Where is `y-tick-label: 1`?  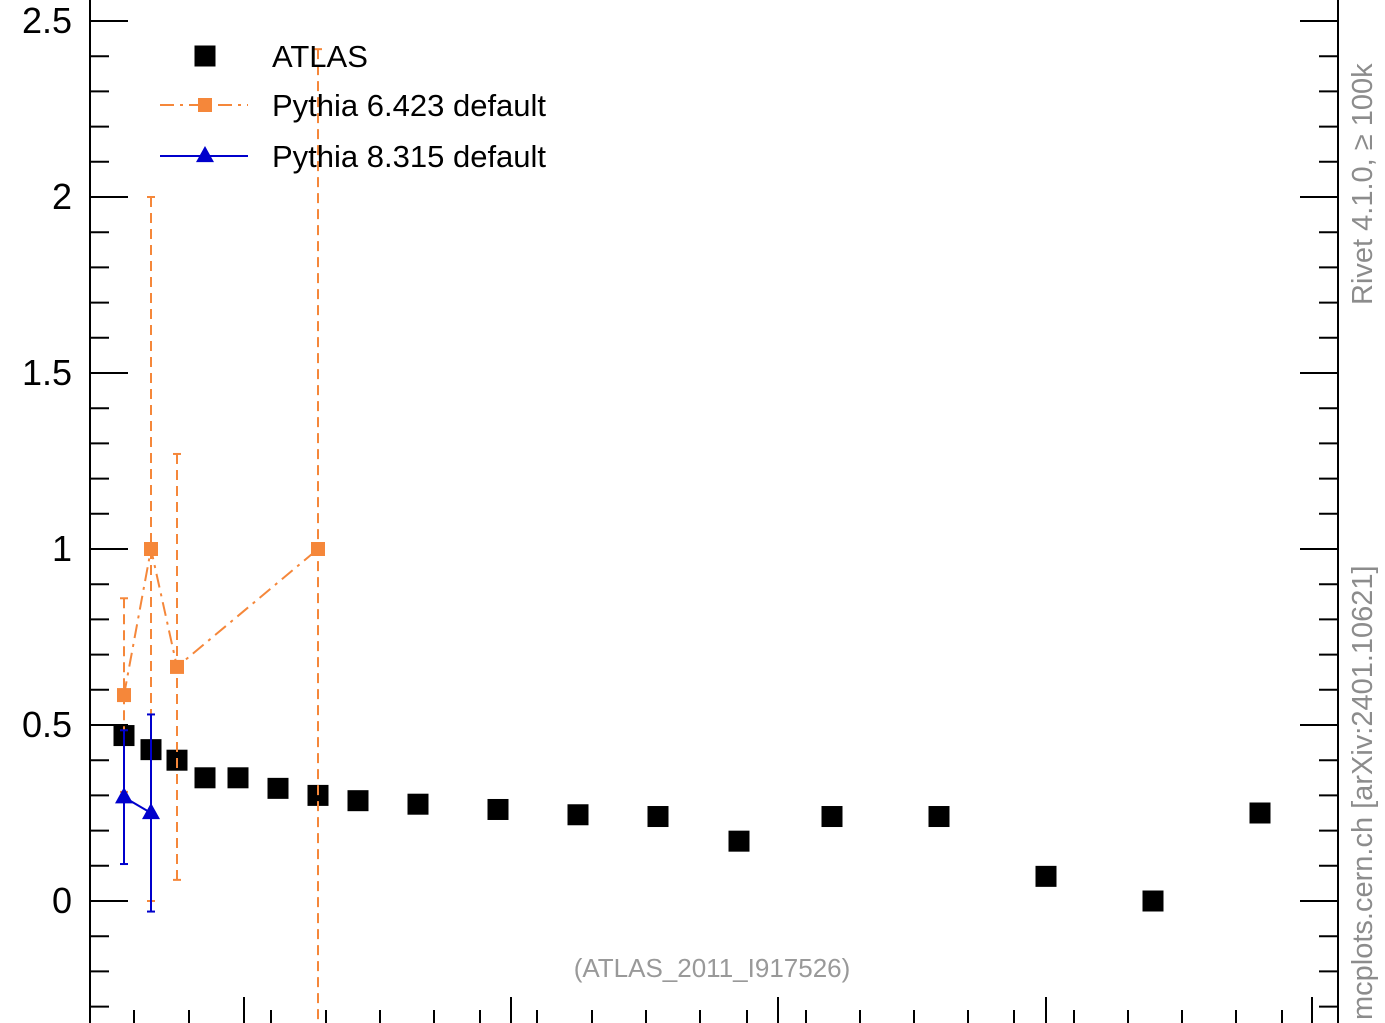
y-tick-label: 1 is located at coordinates (62, 548).